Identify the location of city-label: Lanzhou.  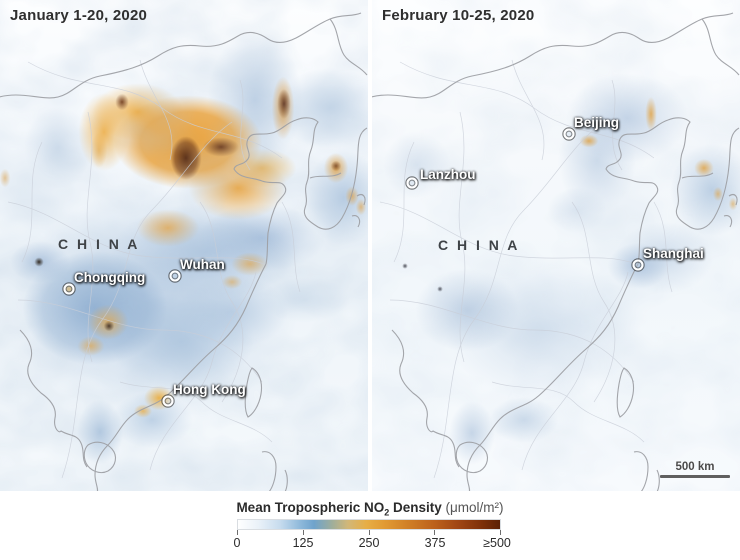
(448, 174).